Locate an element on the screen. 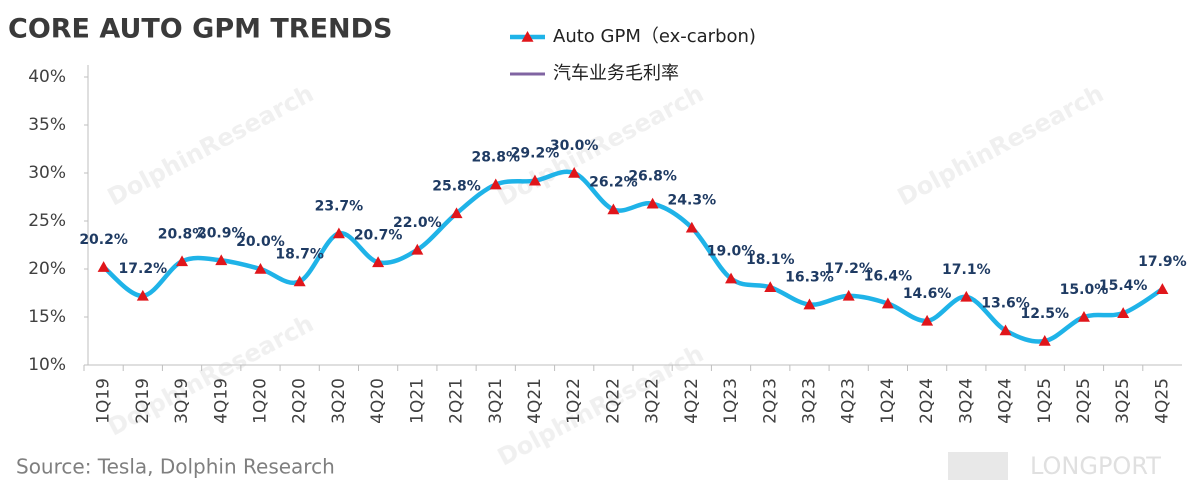 Image resolution: width=1198 pixels, height=499 pixels. x-tick-label: 3Q20 is located at coordinates (339, 401).